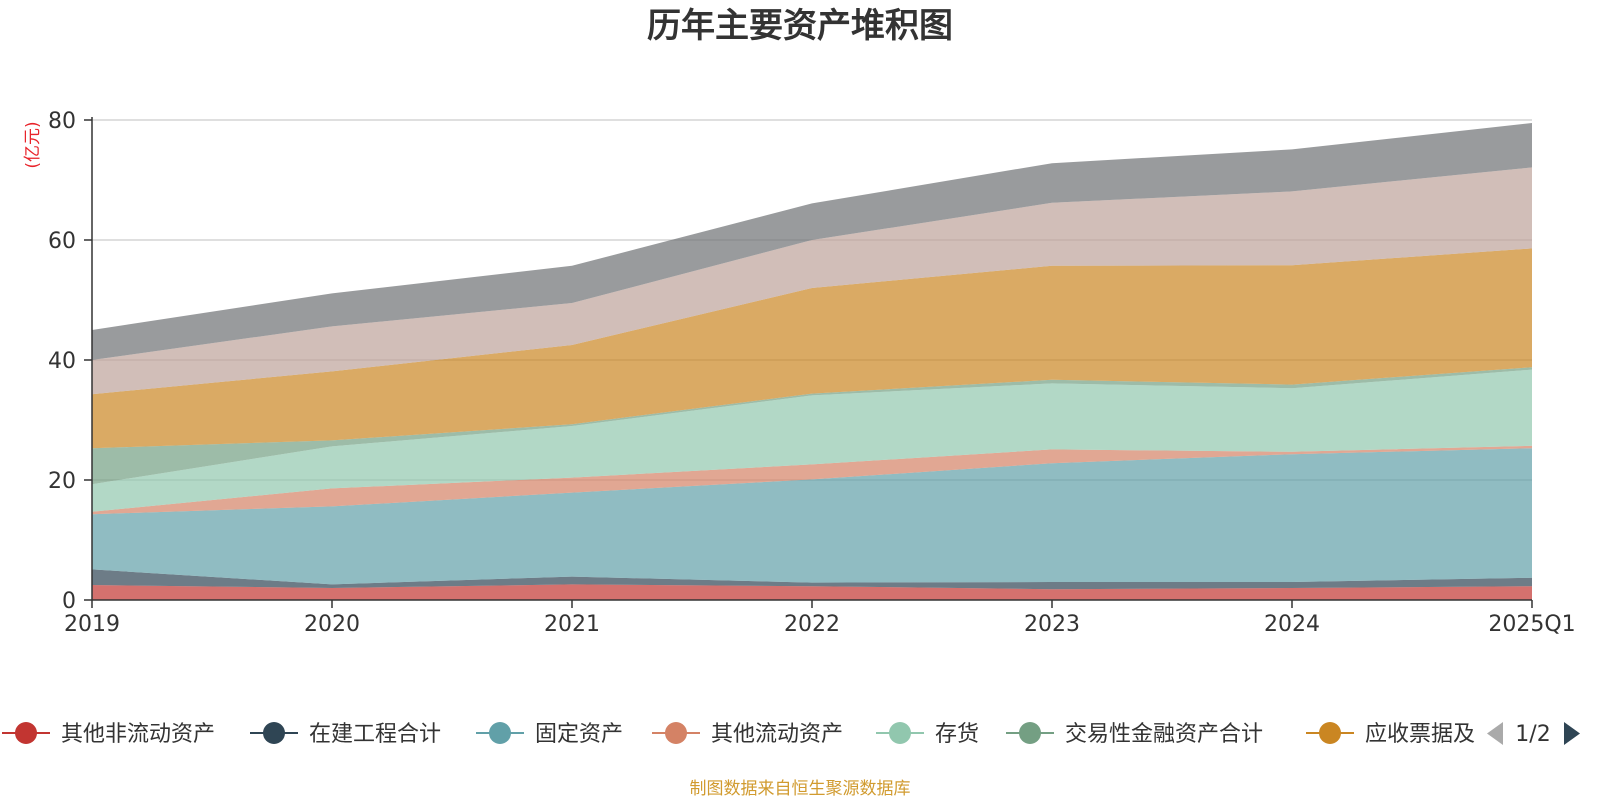 The width and height of the screenshot is (1600, 800). I want to click on legend-item-3: 固定资产, so click(549, 734).